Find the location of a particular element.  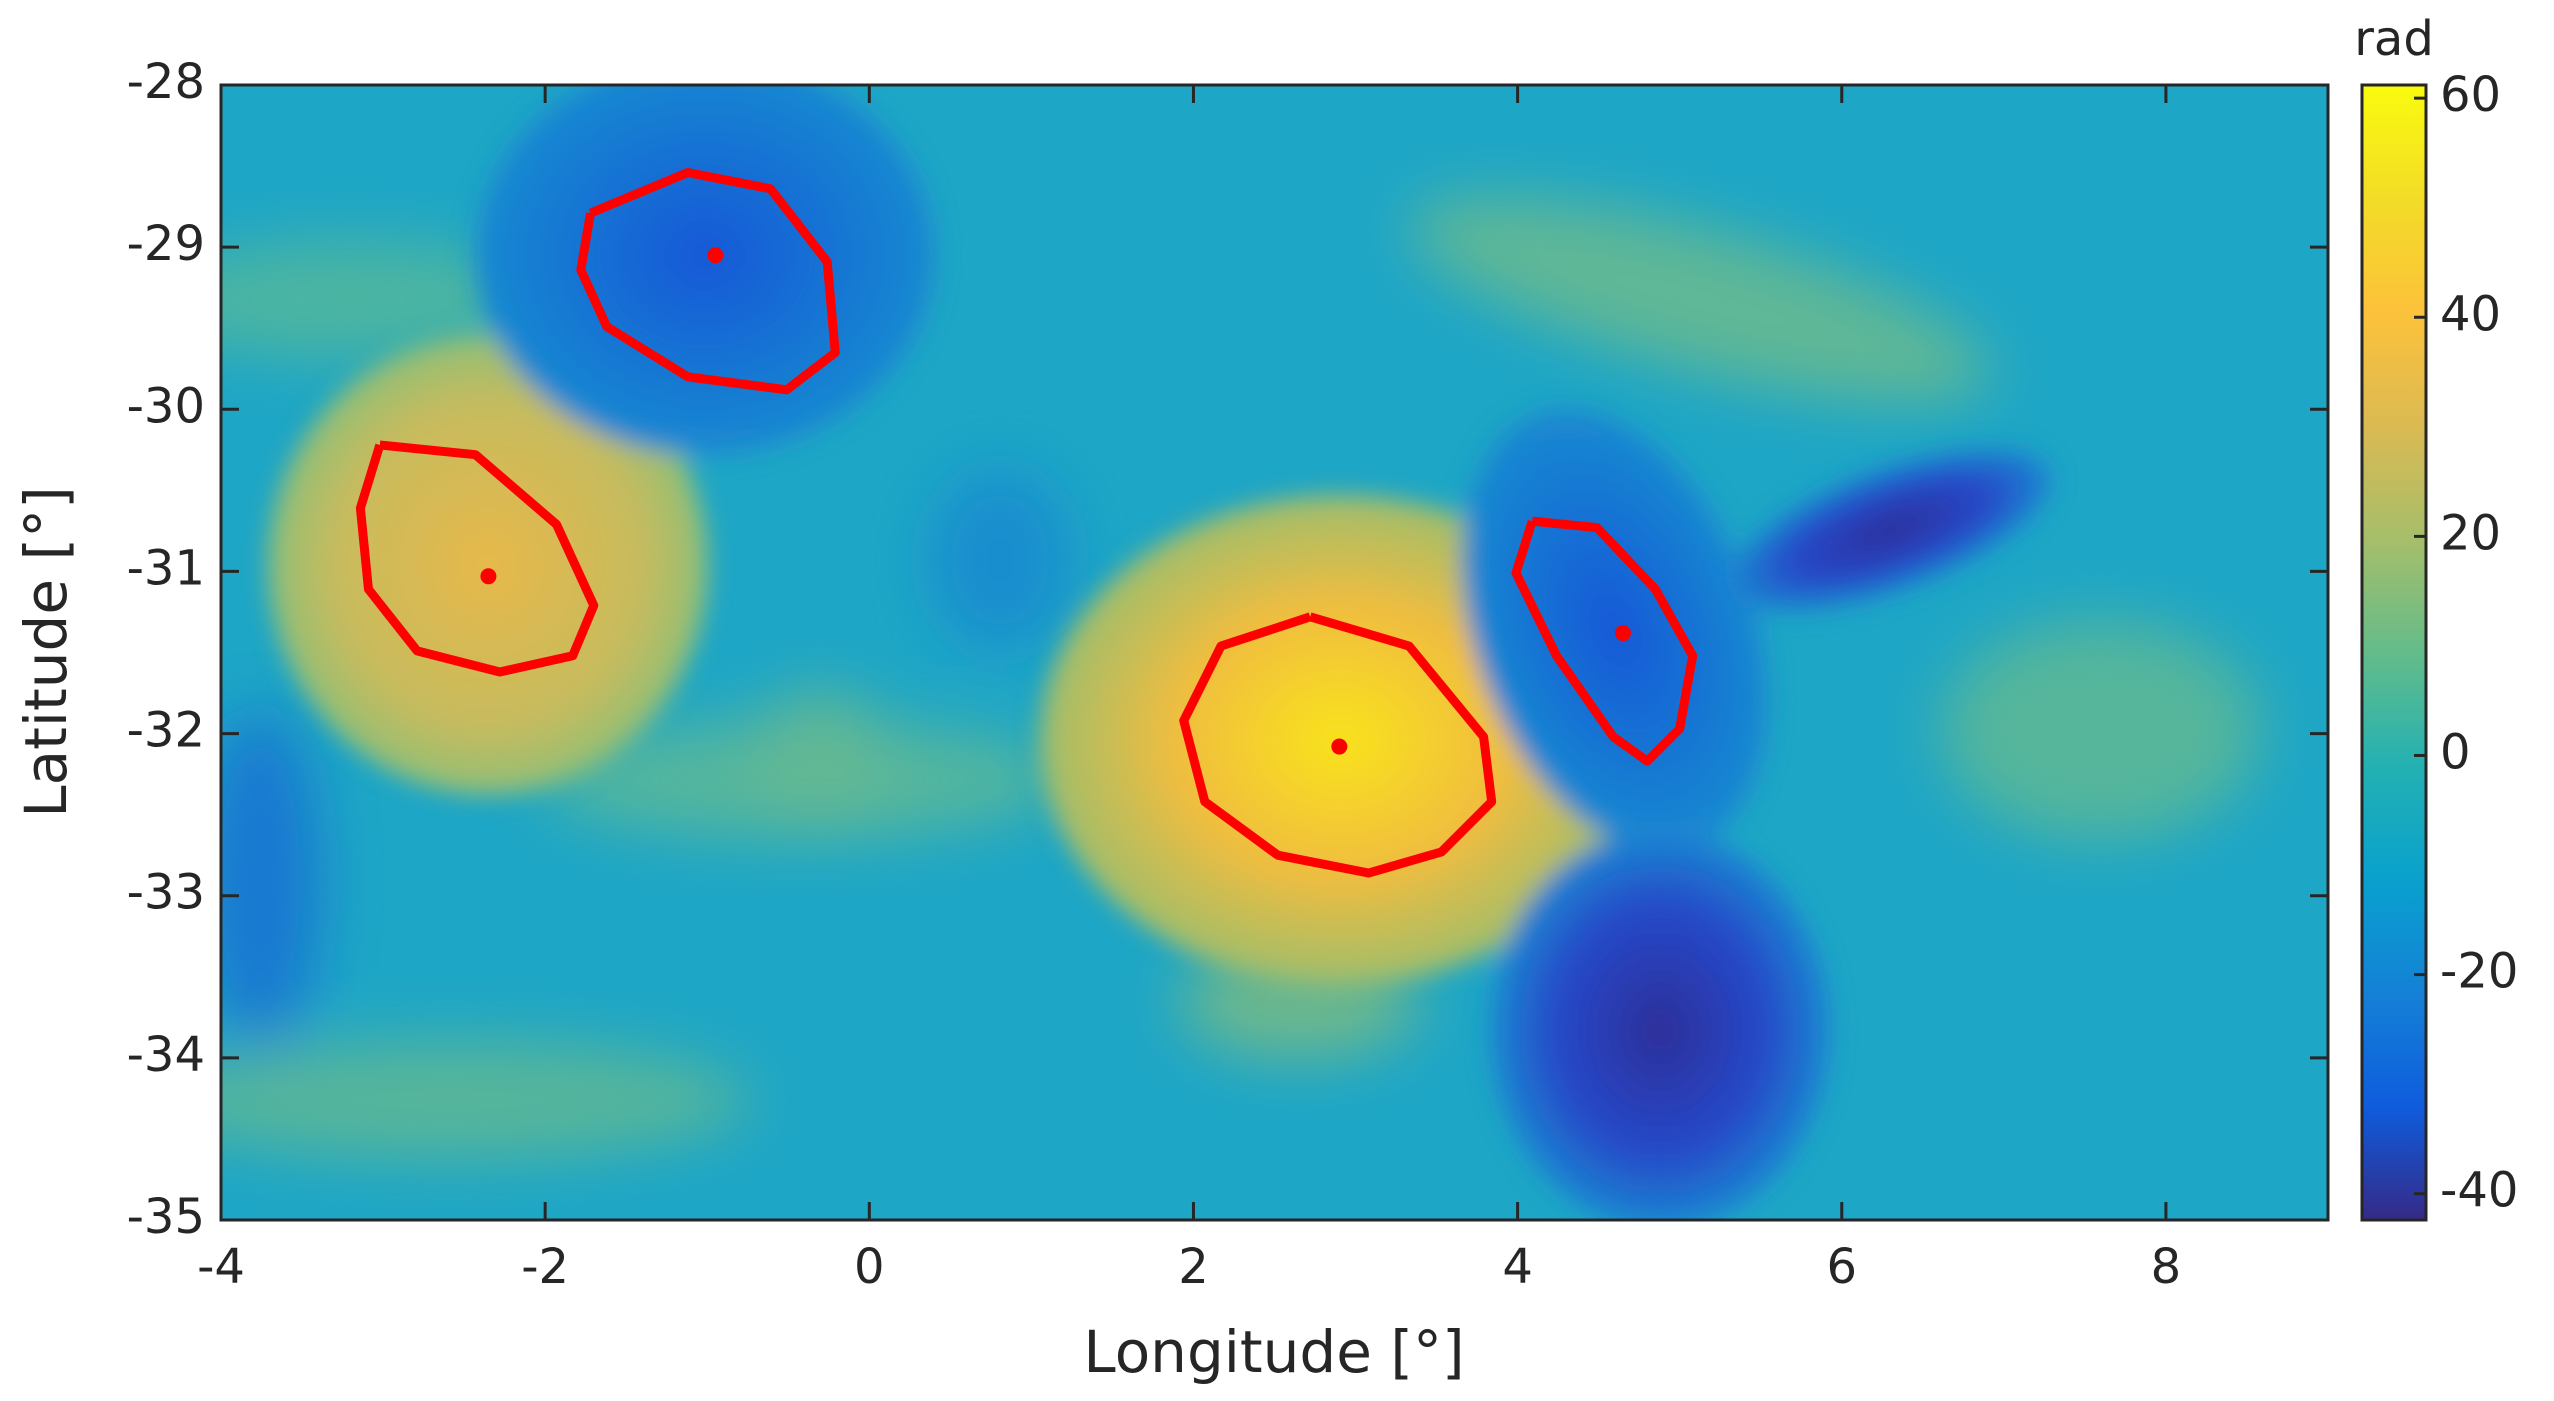

y-axis-label: Latitude [°] is located at coordinates (46, 651).